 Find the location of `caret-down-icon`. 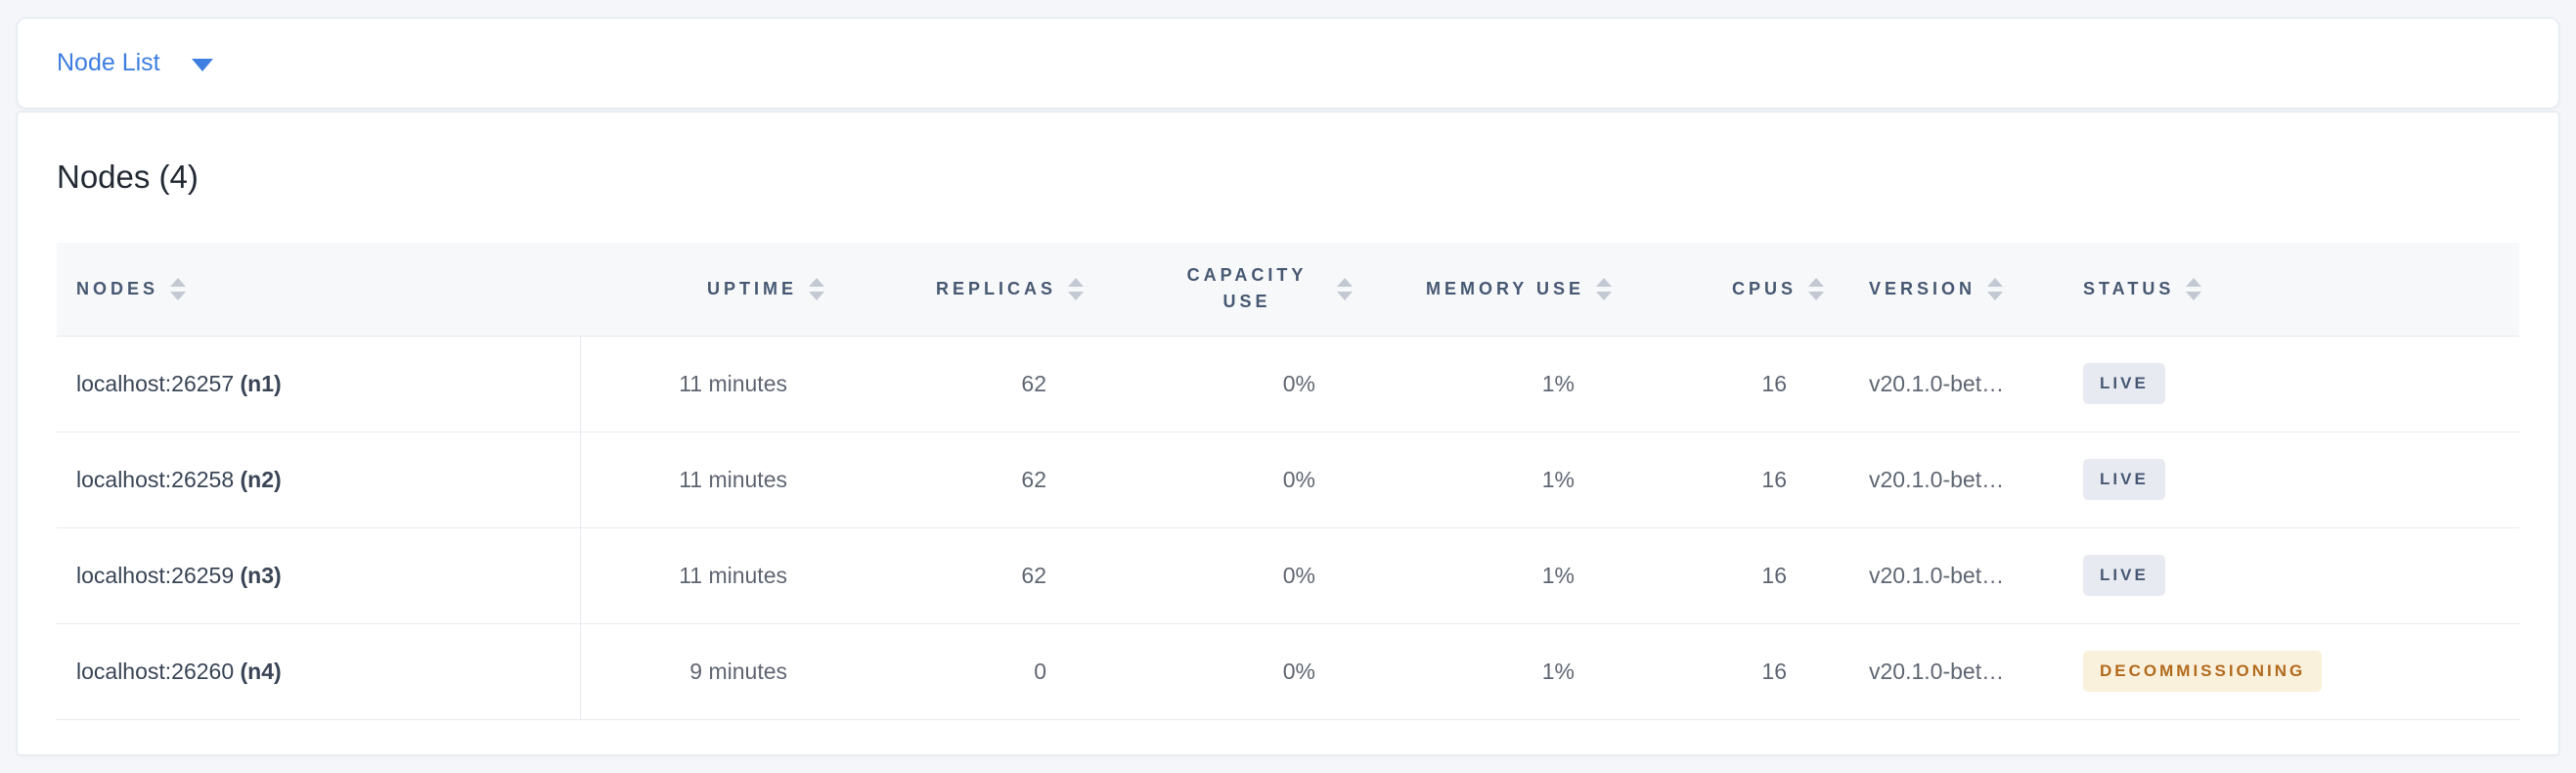

caret-down-icon is located at coordinates (202, 65).